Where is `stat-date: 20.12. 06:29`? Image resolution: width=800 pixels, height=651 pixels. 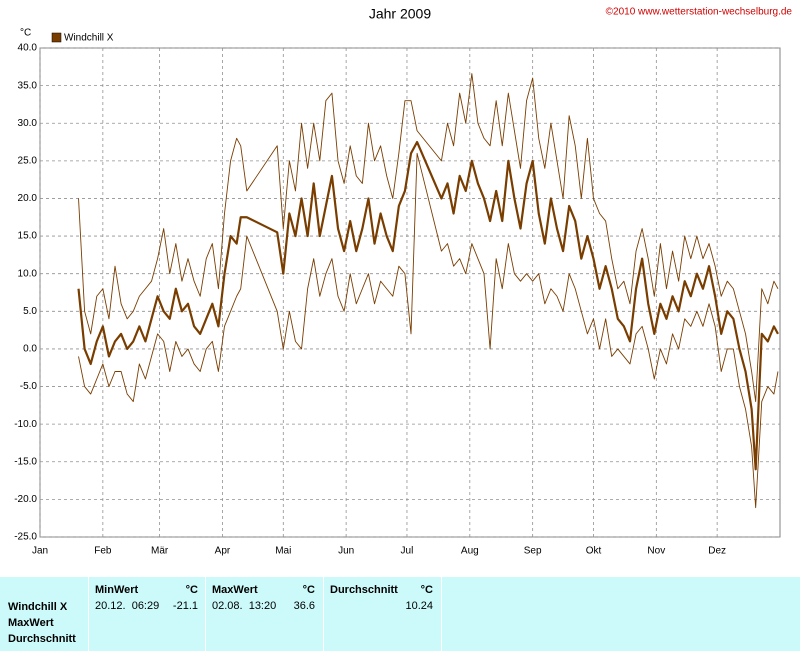 stat-date: 20.12. 06:29 is located at coordinates (127, 606).